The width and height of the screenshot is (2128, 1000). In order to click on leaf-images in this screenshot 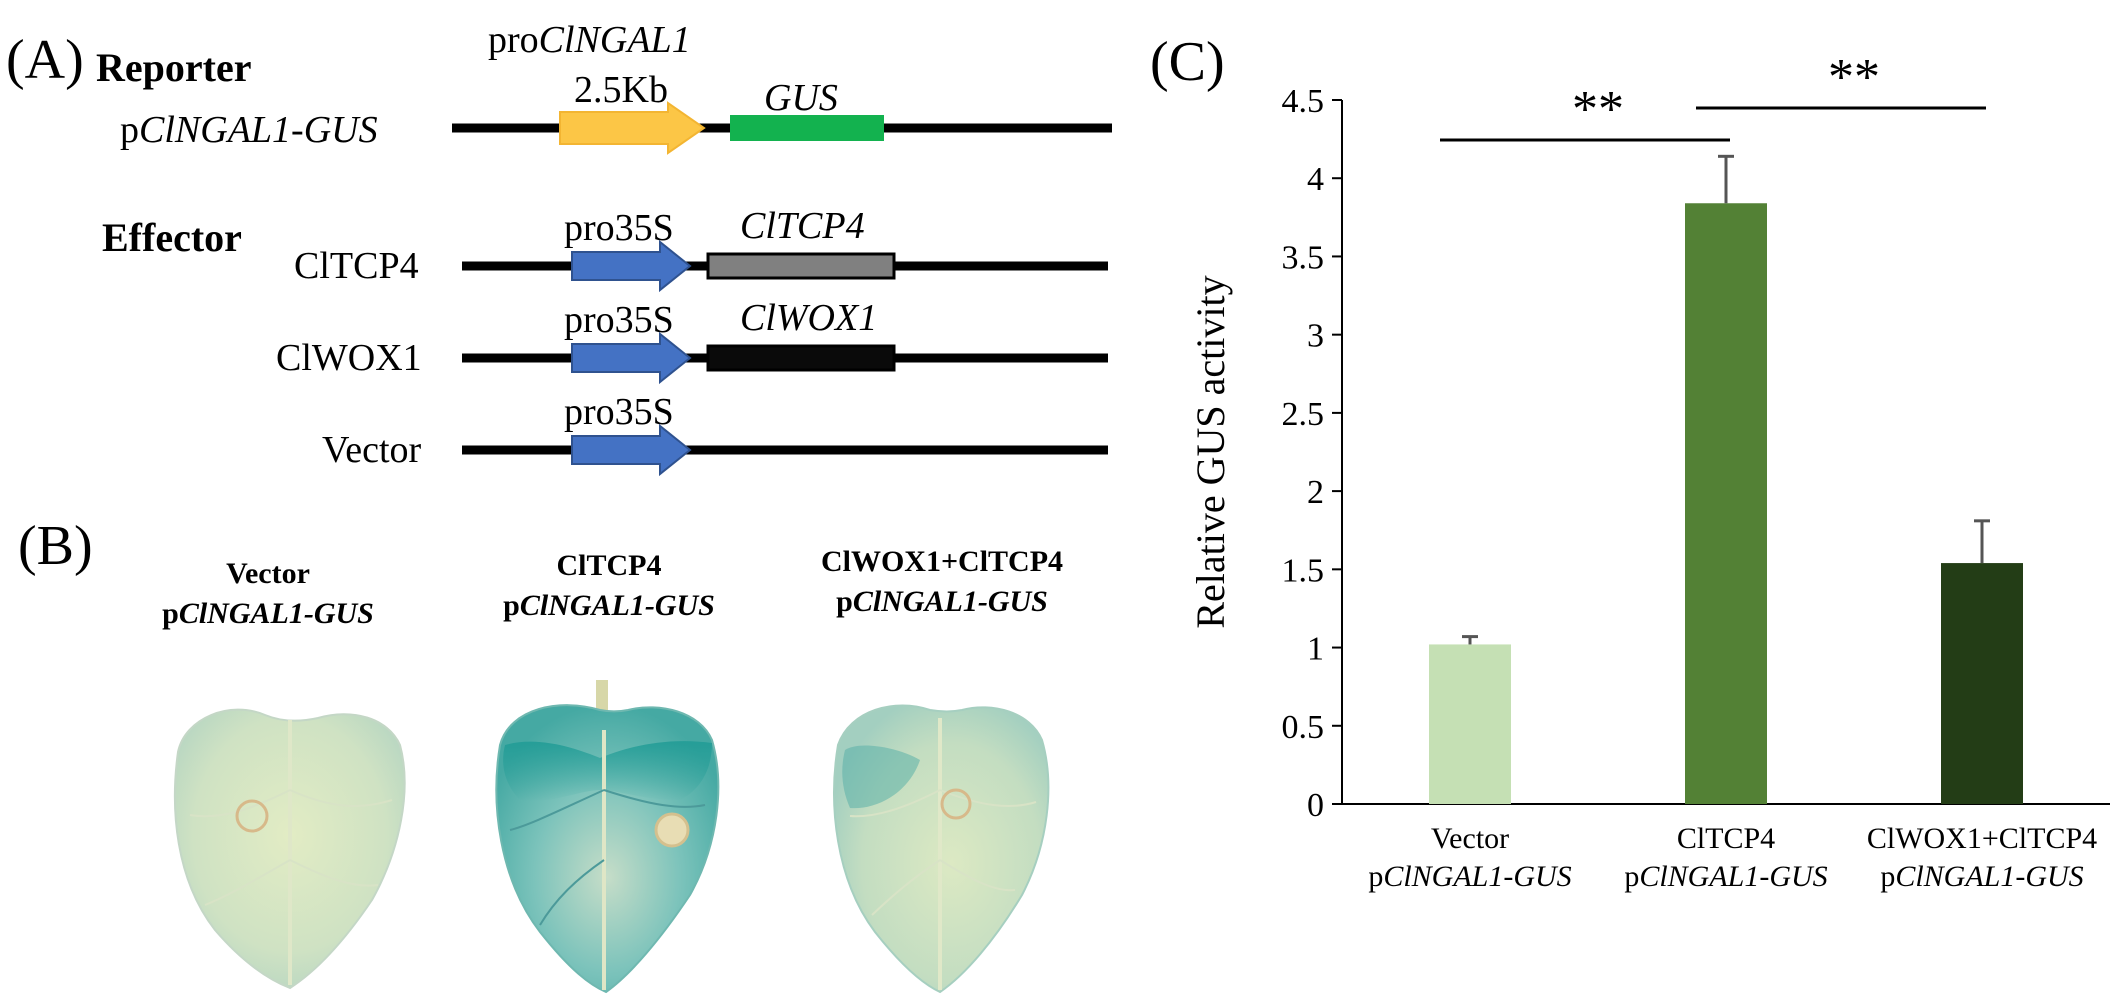, I will do `click(611, 837)`.